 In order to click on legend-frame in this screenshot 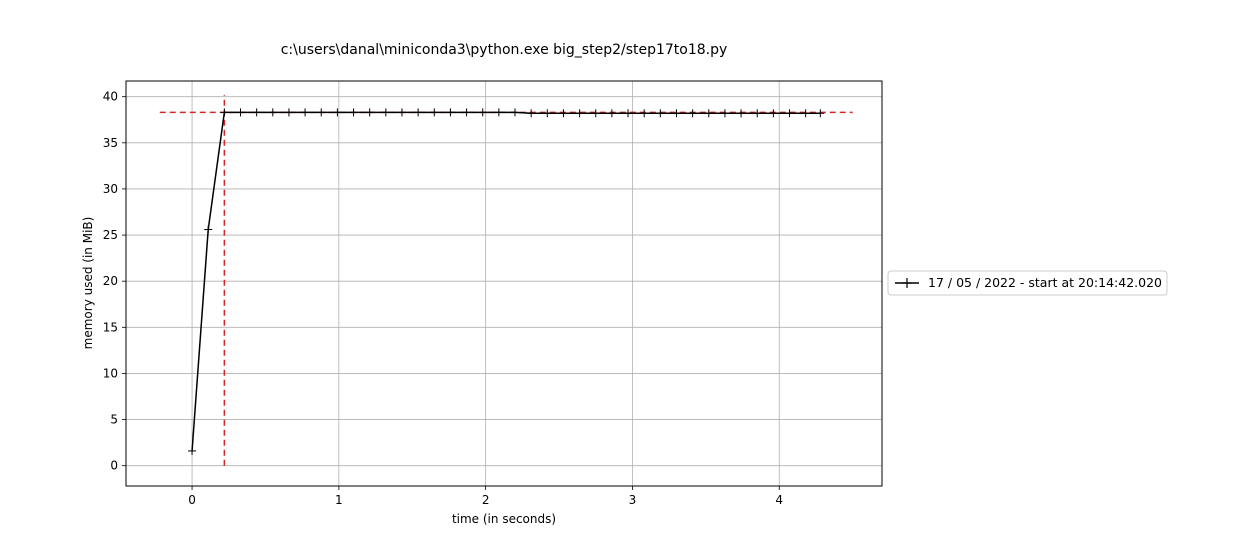, I will do `click(1027, 283)`.